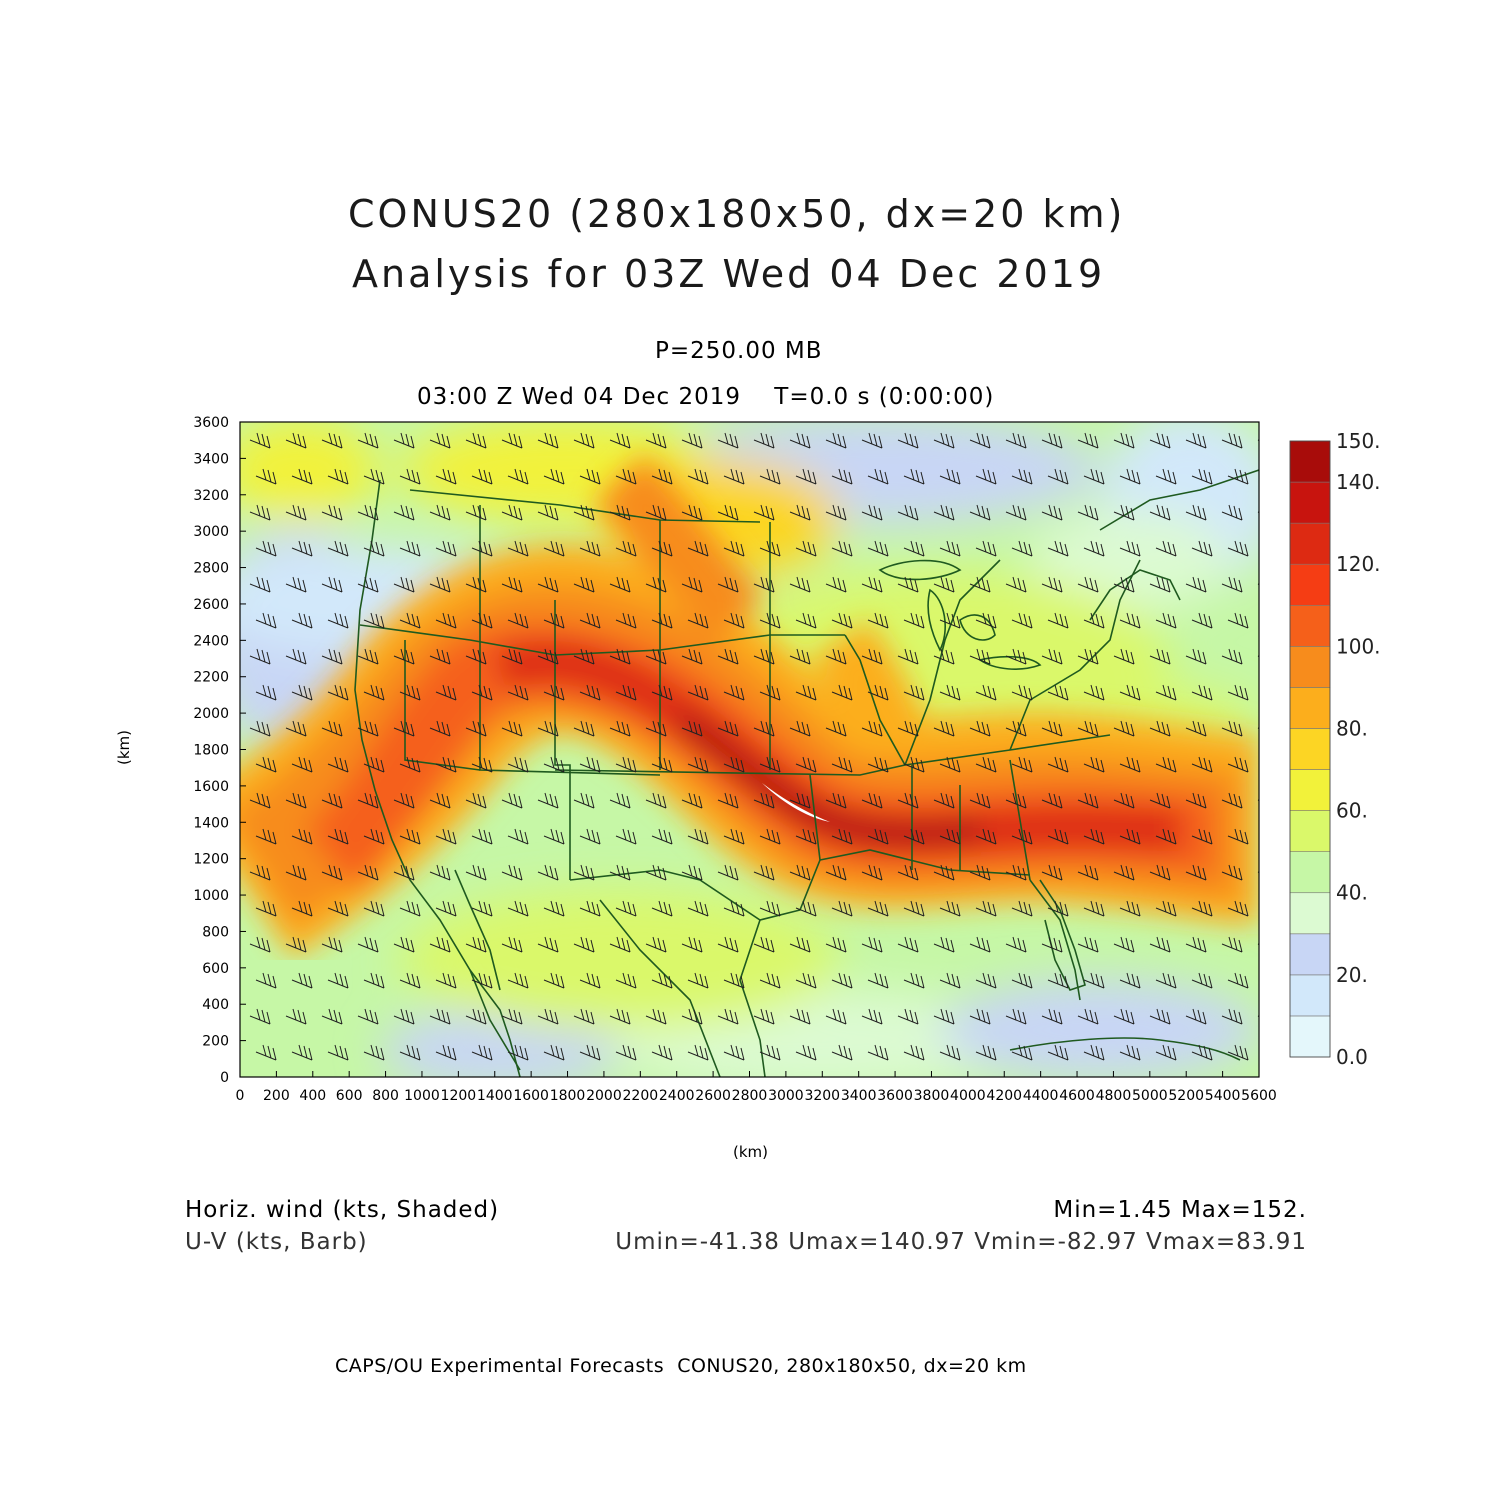 The width and height of the screenshot is (1500, 1500). Describe the element at coordinates (641, 1096) in the screenshot. I see `x-tick-label: 2200` at that location.